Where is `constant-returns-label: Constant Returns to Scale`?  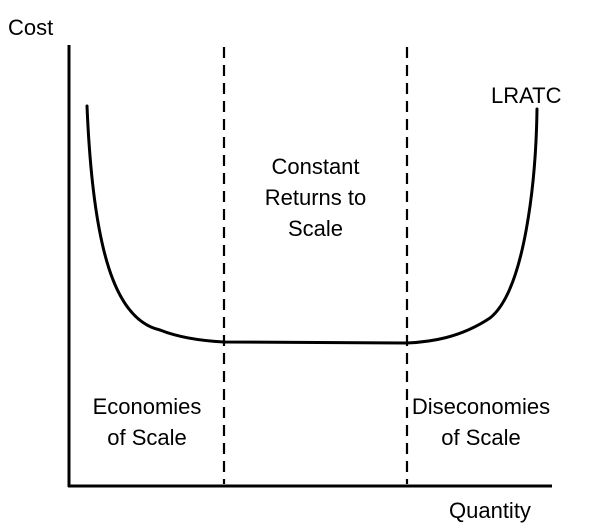 constant-returns-label: Constant Returns to Scale is located at coordinates (315, 197).